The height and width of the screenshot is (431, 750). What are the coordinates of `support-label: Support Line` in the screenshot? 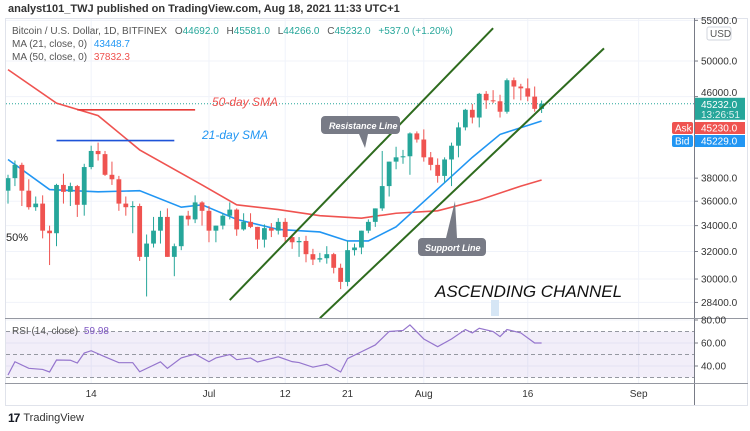 It's located at (453, 248).